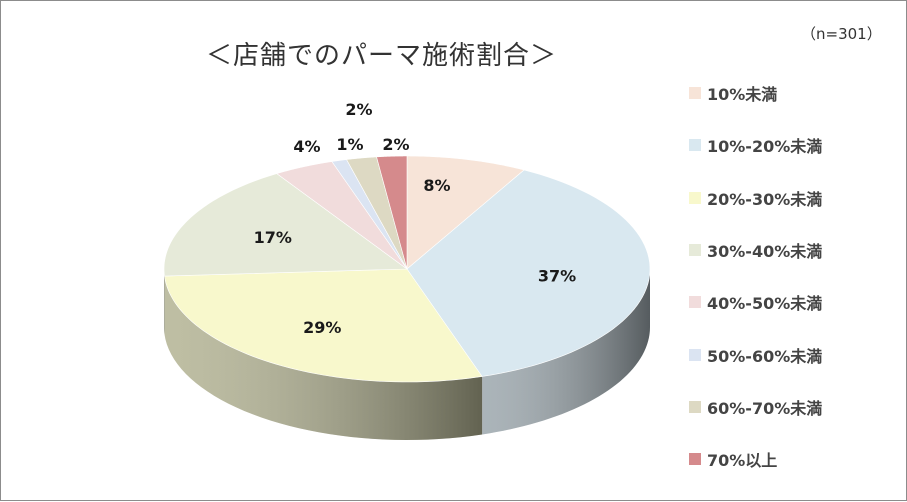 This screenshot has width=907, height=502. What do you see at coordinates (755, 355) in the screenshot?
I see `legend-item: 50%-60%未満` at bounding box center [755, 355].